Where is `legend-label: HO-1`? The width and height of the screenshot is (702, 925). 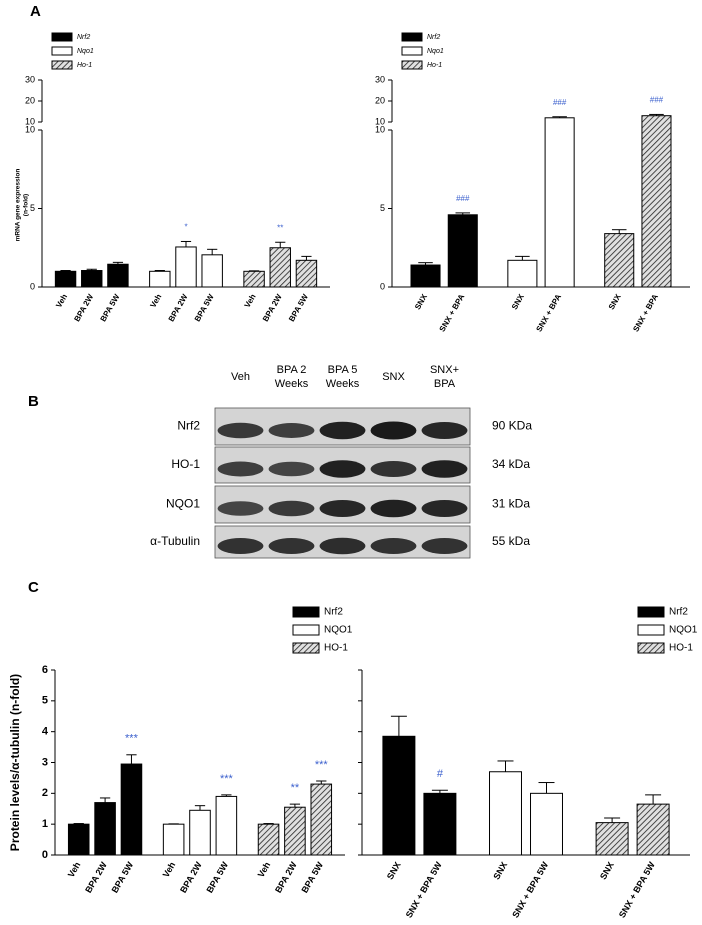
legend-label: HO-1 is located at coordinates (681, 648).